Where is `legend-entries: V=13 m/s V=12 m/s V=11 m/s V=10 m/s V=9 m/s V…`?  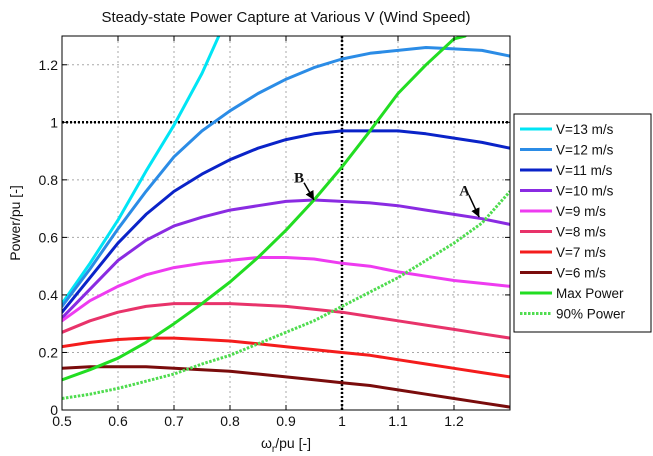 legend-entries: V=13 m/s V=12 m/s V=11 m/s V=10 m/s V=9 m/s V… is located at coordinates (573, 222).